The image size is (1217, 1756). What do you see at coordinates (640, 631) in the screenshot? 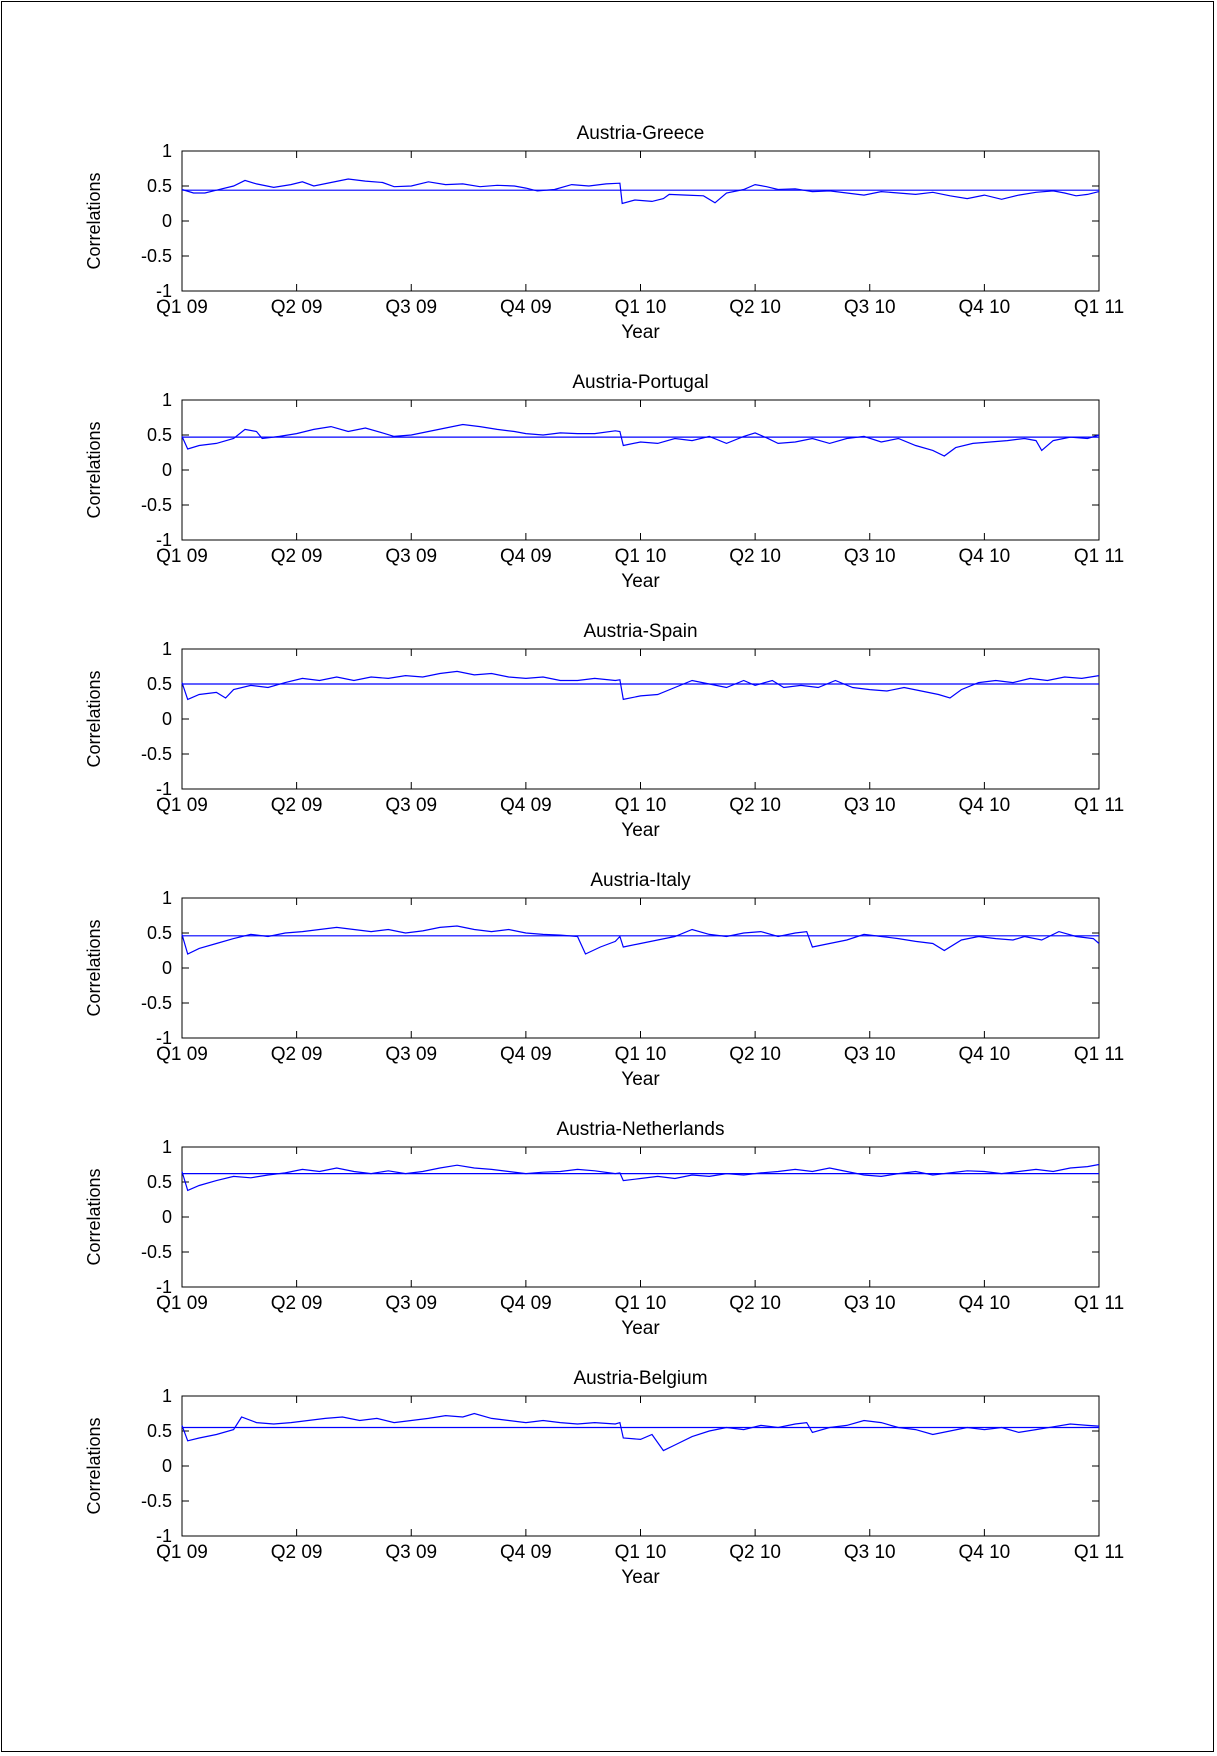
I see `chart-title: Austria-Spain` at bounding box center [640, 631].